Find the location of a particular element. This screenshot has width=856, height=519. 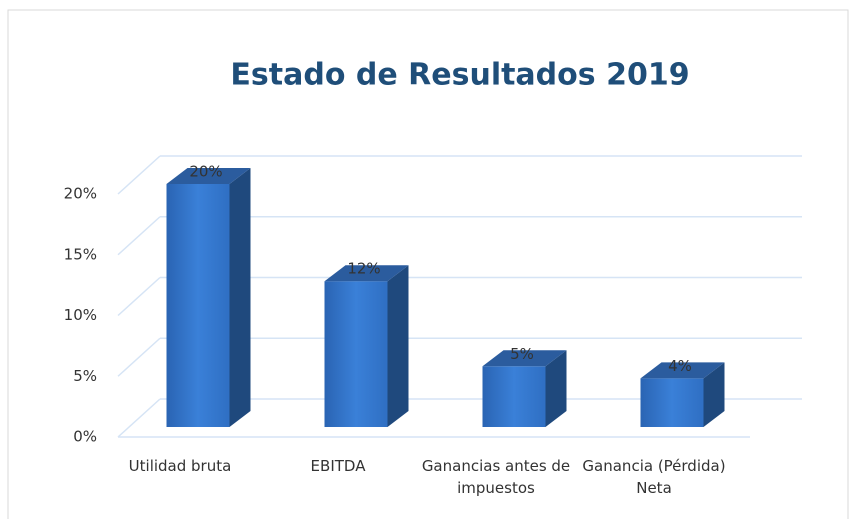

chart-title: Estado de Resultados 2019 is located at coordinates (459, 75).